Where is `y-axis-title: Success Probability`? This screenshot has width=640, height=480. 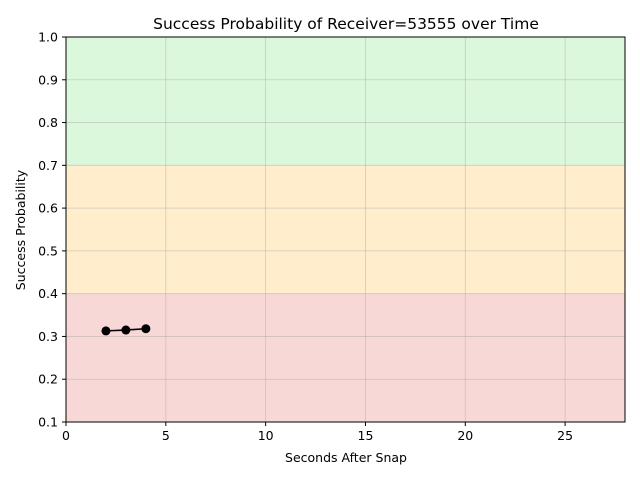
y-axis-title: Success Probability is located at coordinates (20, 229).